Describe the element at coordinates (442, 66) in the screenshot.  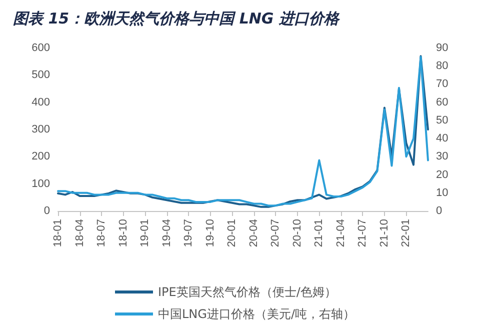
I see `y2-tick-label: 80` at that location.